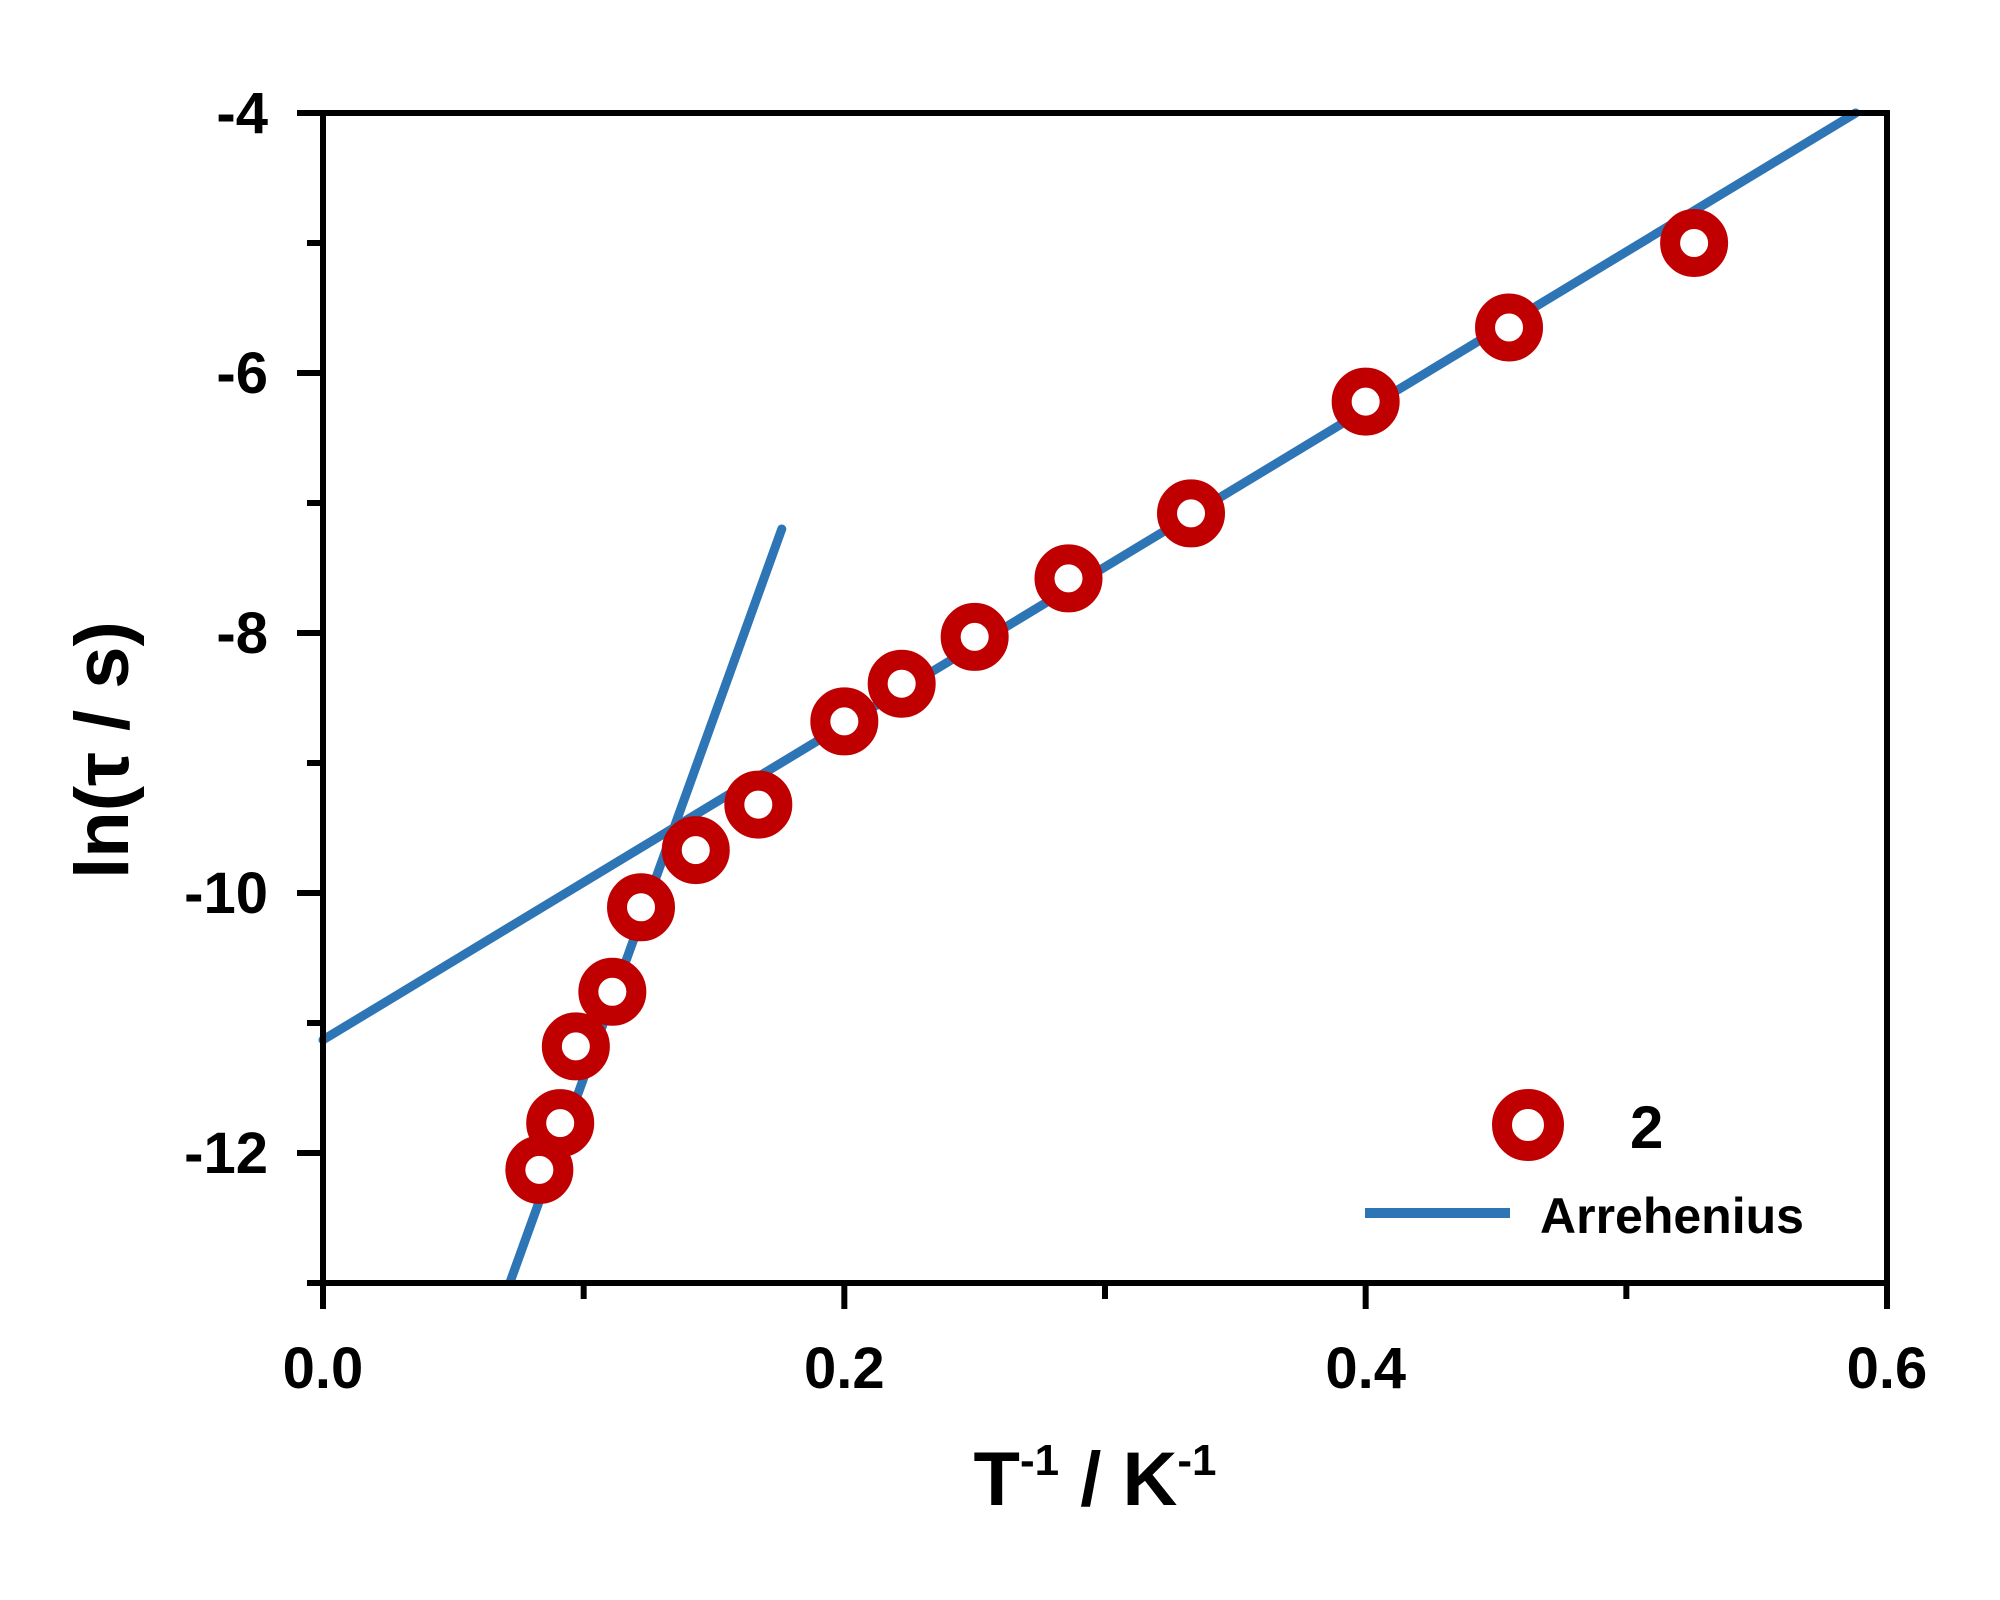 The width and height of the screenshot is (2000, 1600). What do you see at coordinates (1672, 1216) in the screenshot?
I see `legend-label-line: Arrehenius` at bounding box center [1672, 1216].